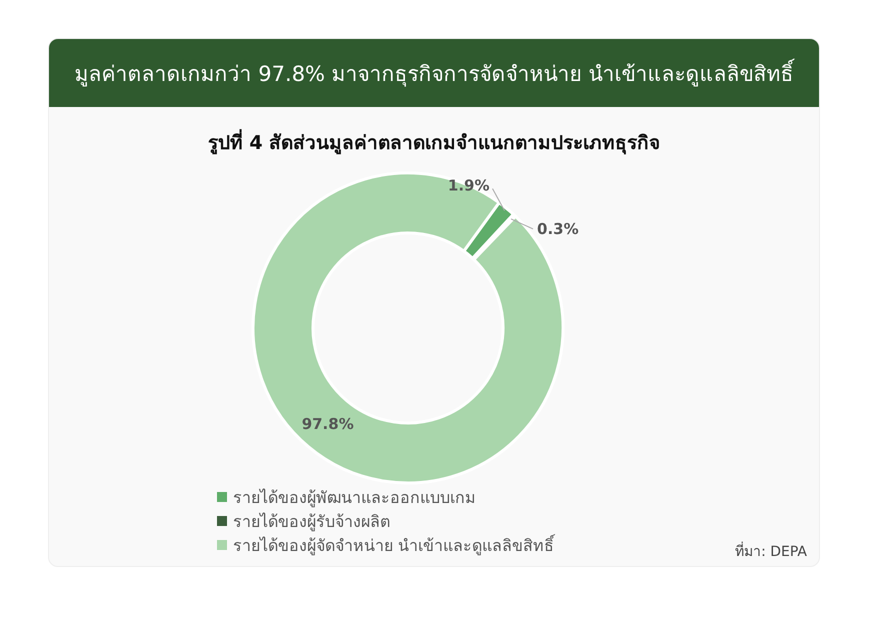  I want to click on legend-label: รายได้ของผู้พัฒนาและออกแบบเกม, so click(354, 498).